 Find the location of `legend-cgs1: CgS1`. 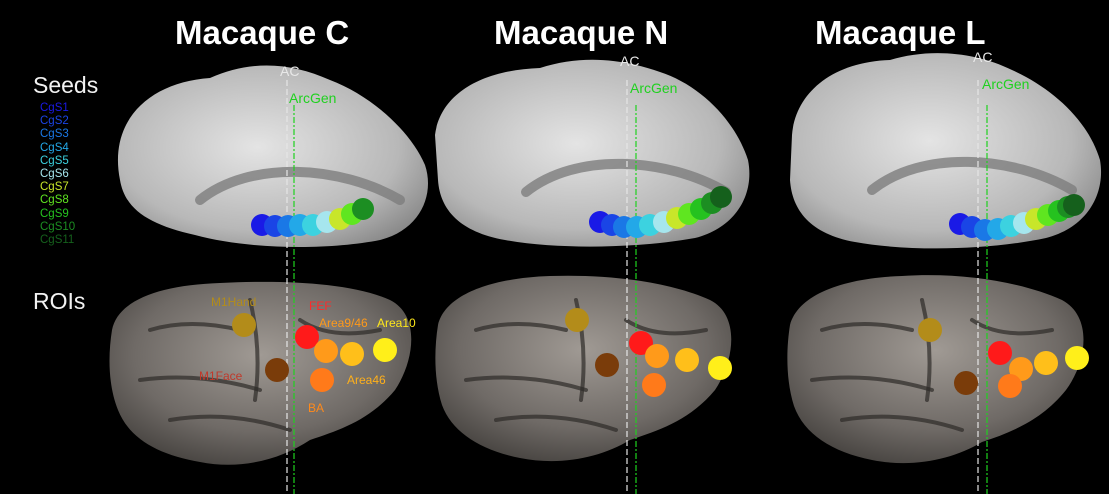

legend-cgs1: CgS1 is located at coordinates (54, 108).